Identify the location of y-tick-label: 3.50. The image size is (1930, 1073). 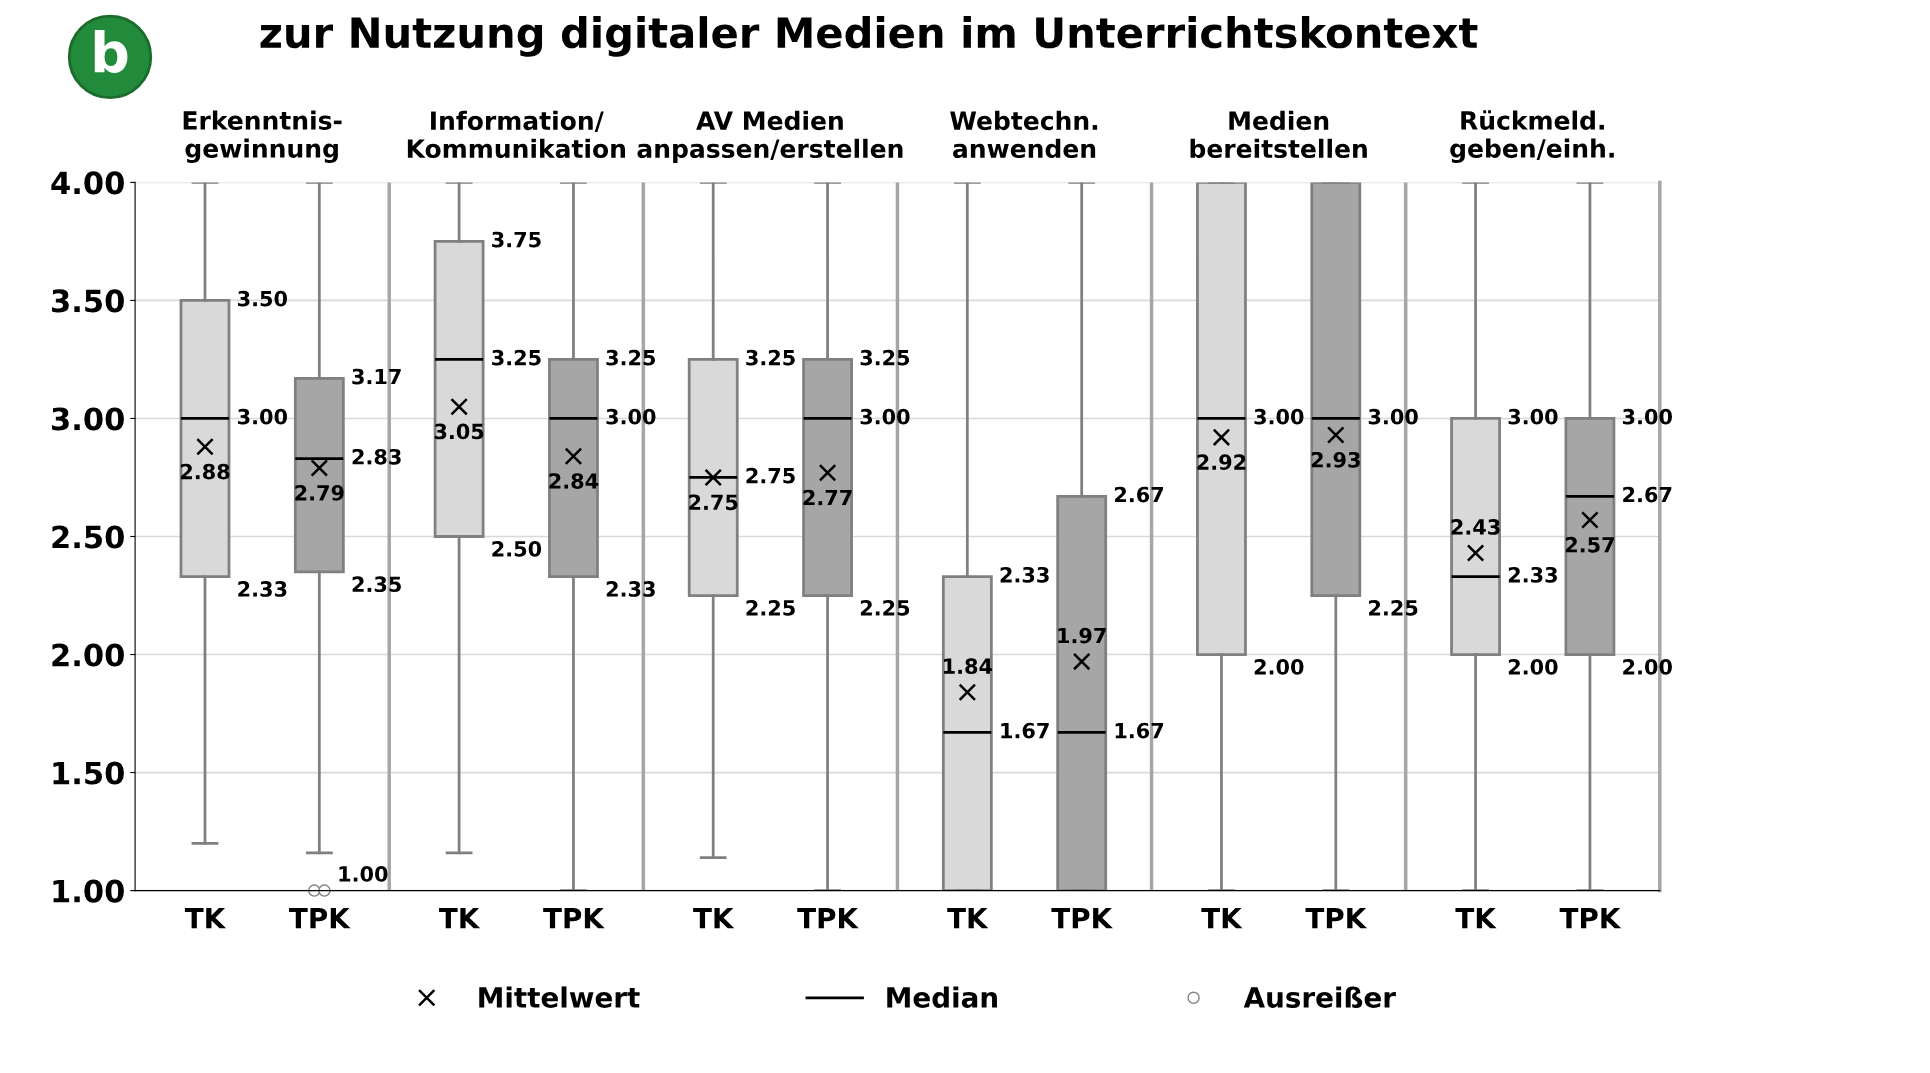
(88, 301).